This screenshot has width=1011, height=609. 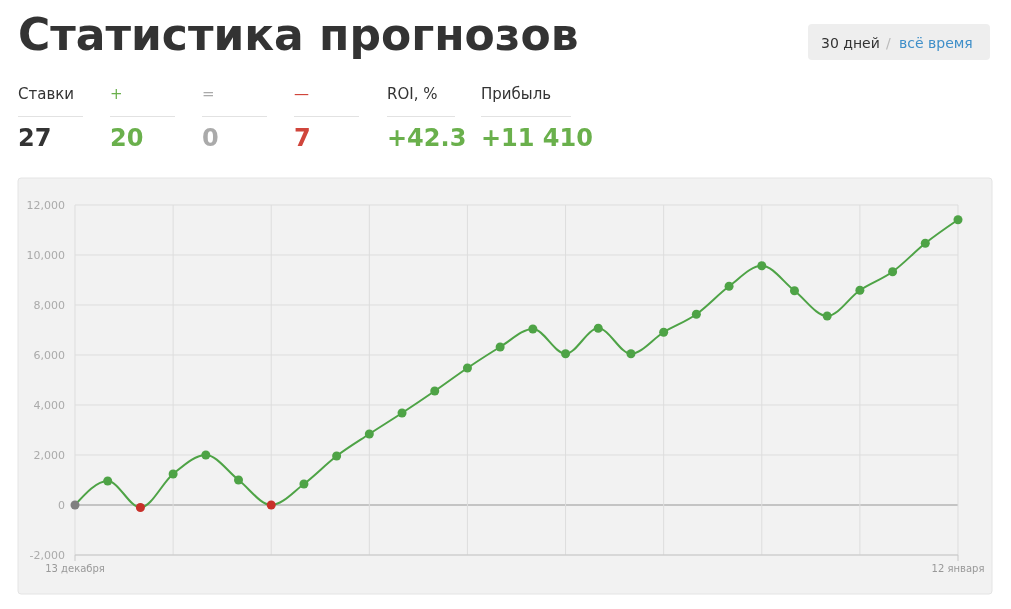 I want to click on text: Прибыль, so click(x=516, y=94).